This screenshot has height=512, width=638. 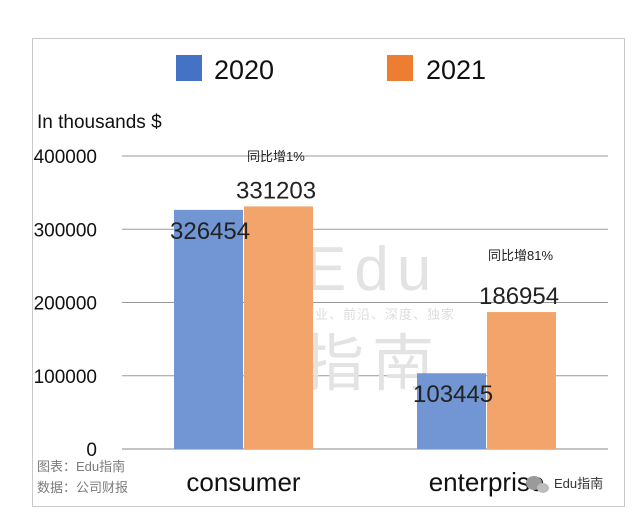 I want to click on data-label-2020-enterprise: 103445, so click(x=453, y=394).